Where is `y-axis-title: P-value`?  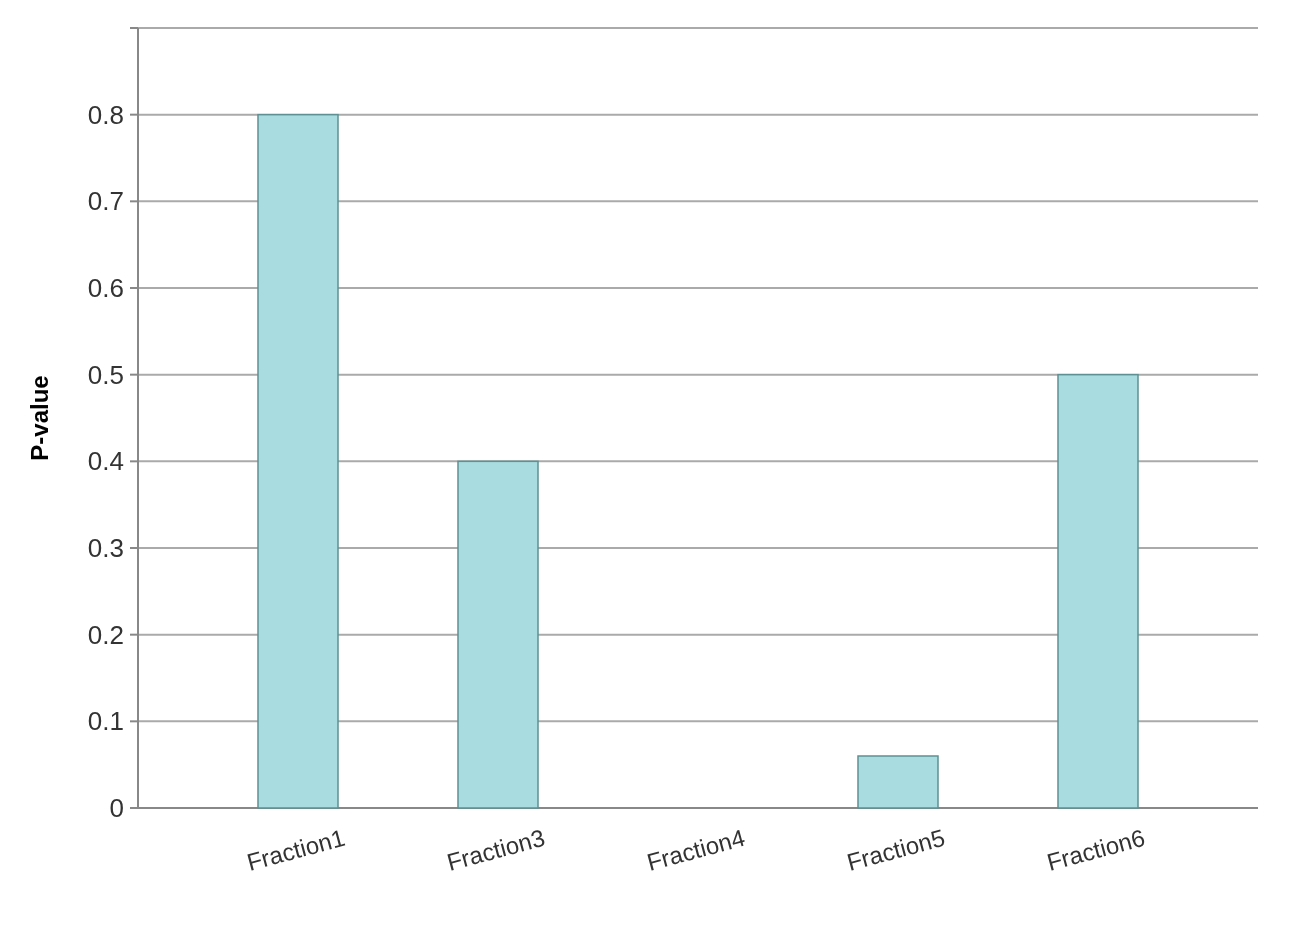 y-axis-title: P-value is located at coordinates (39, 418).